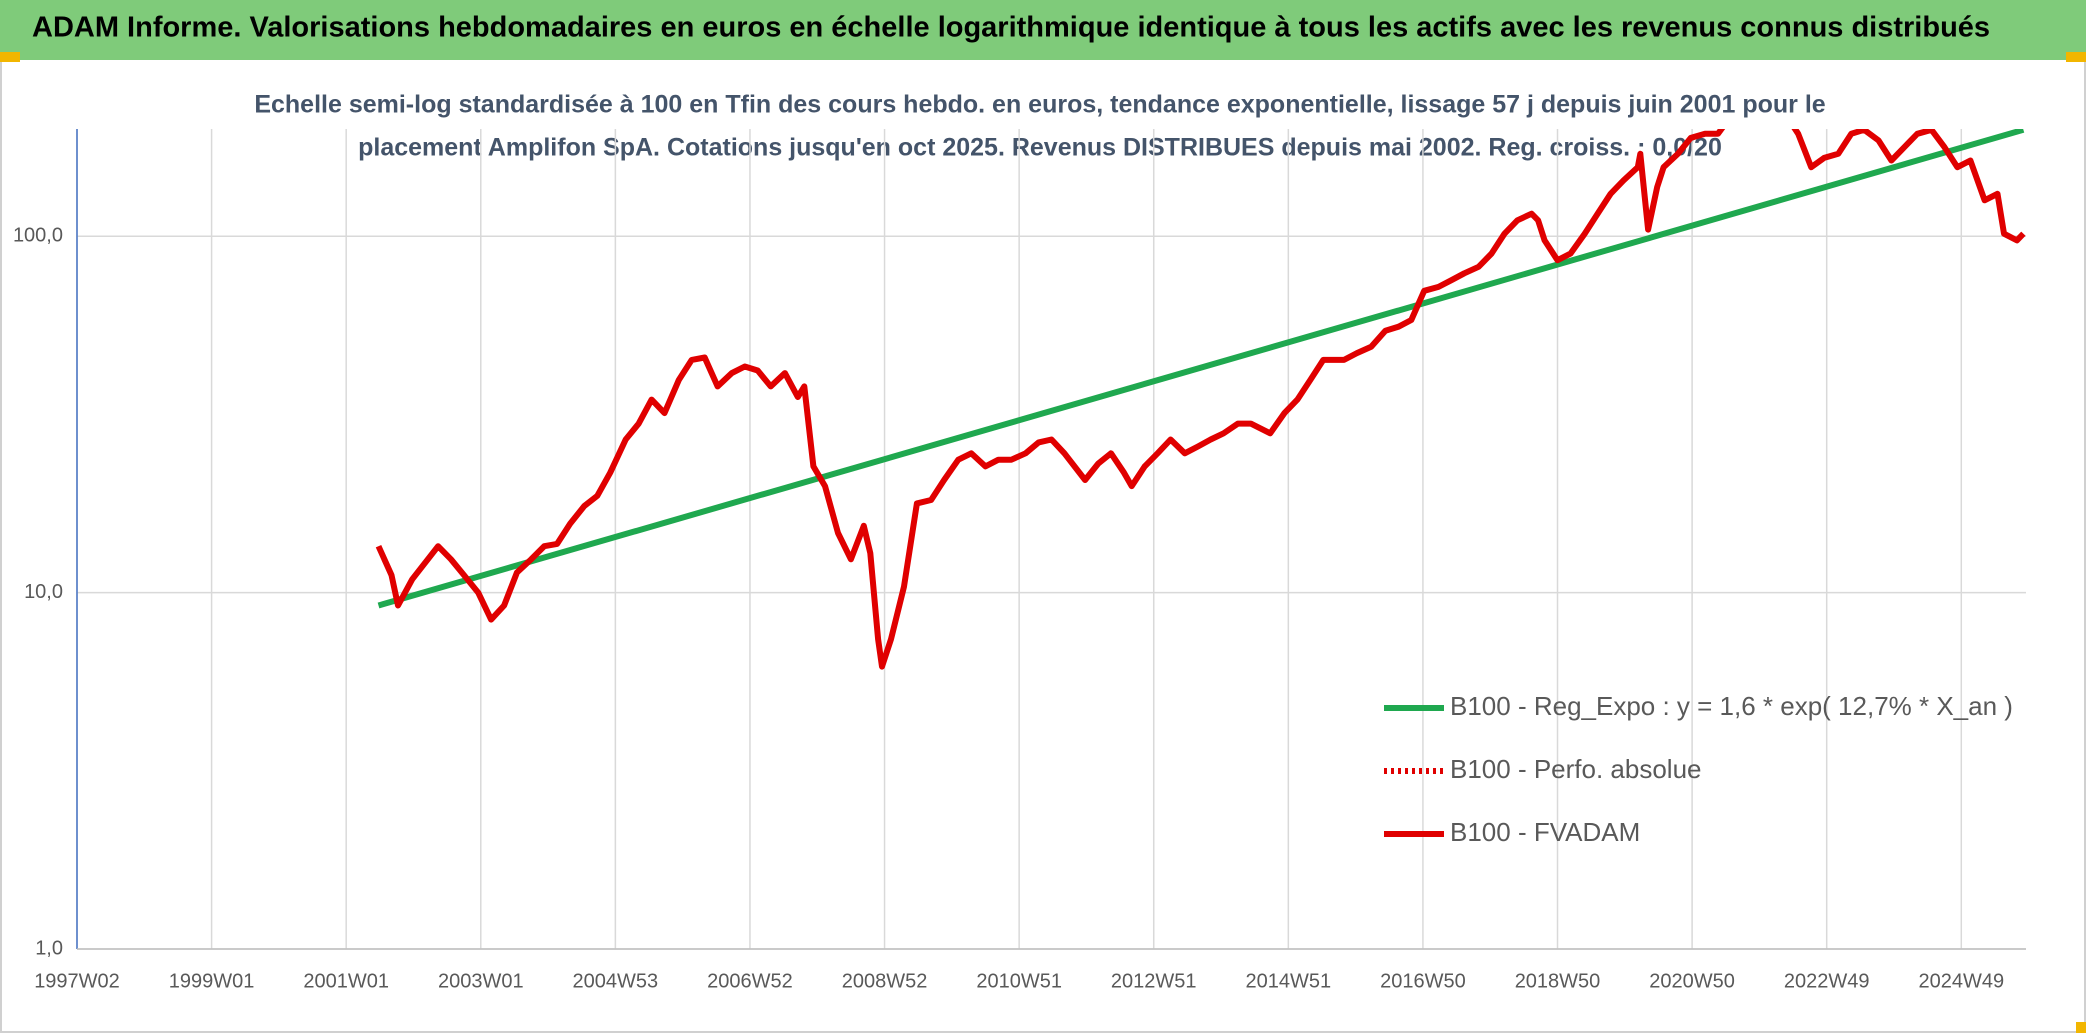  Describe the element at coordinates (616, 981) in the screenshot. I see `x-tick-label: 2004W53` at that location.